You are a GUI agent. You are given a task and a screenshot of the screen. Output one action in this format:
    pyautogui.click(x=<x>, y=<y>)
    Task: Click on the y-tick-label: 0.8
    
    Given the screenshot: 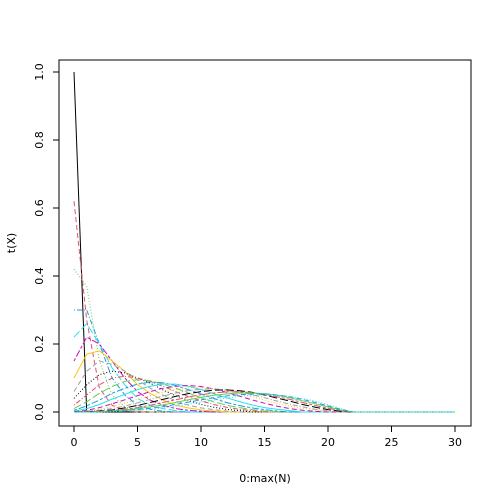 What is the action you would take?
    pyautogui.click(x=39, y=140)
    